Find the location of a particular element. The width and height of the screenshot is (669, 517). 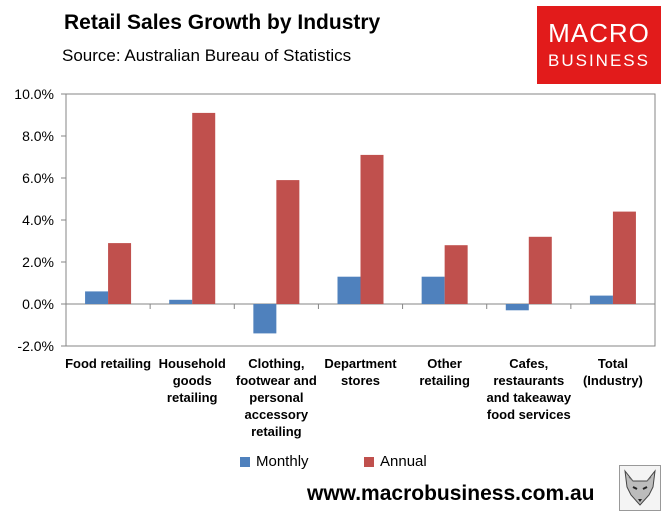

legend-item-annual: Annual is located at coordinates (395, 461).